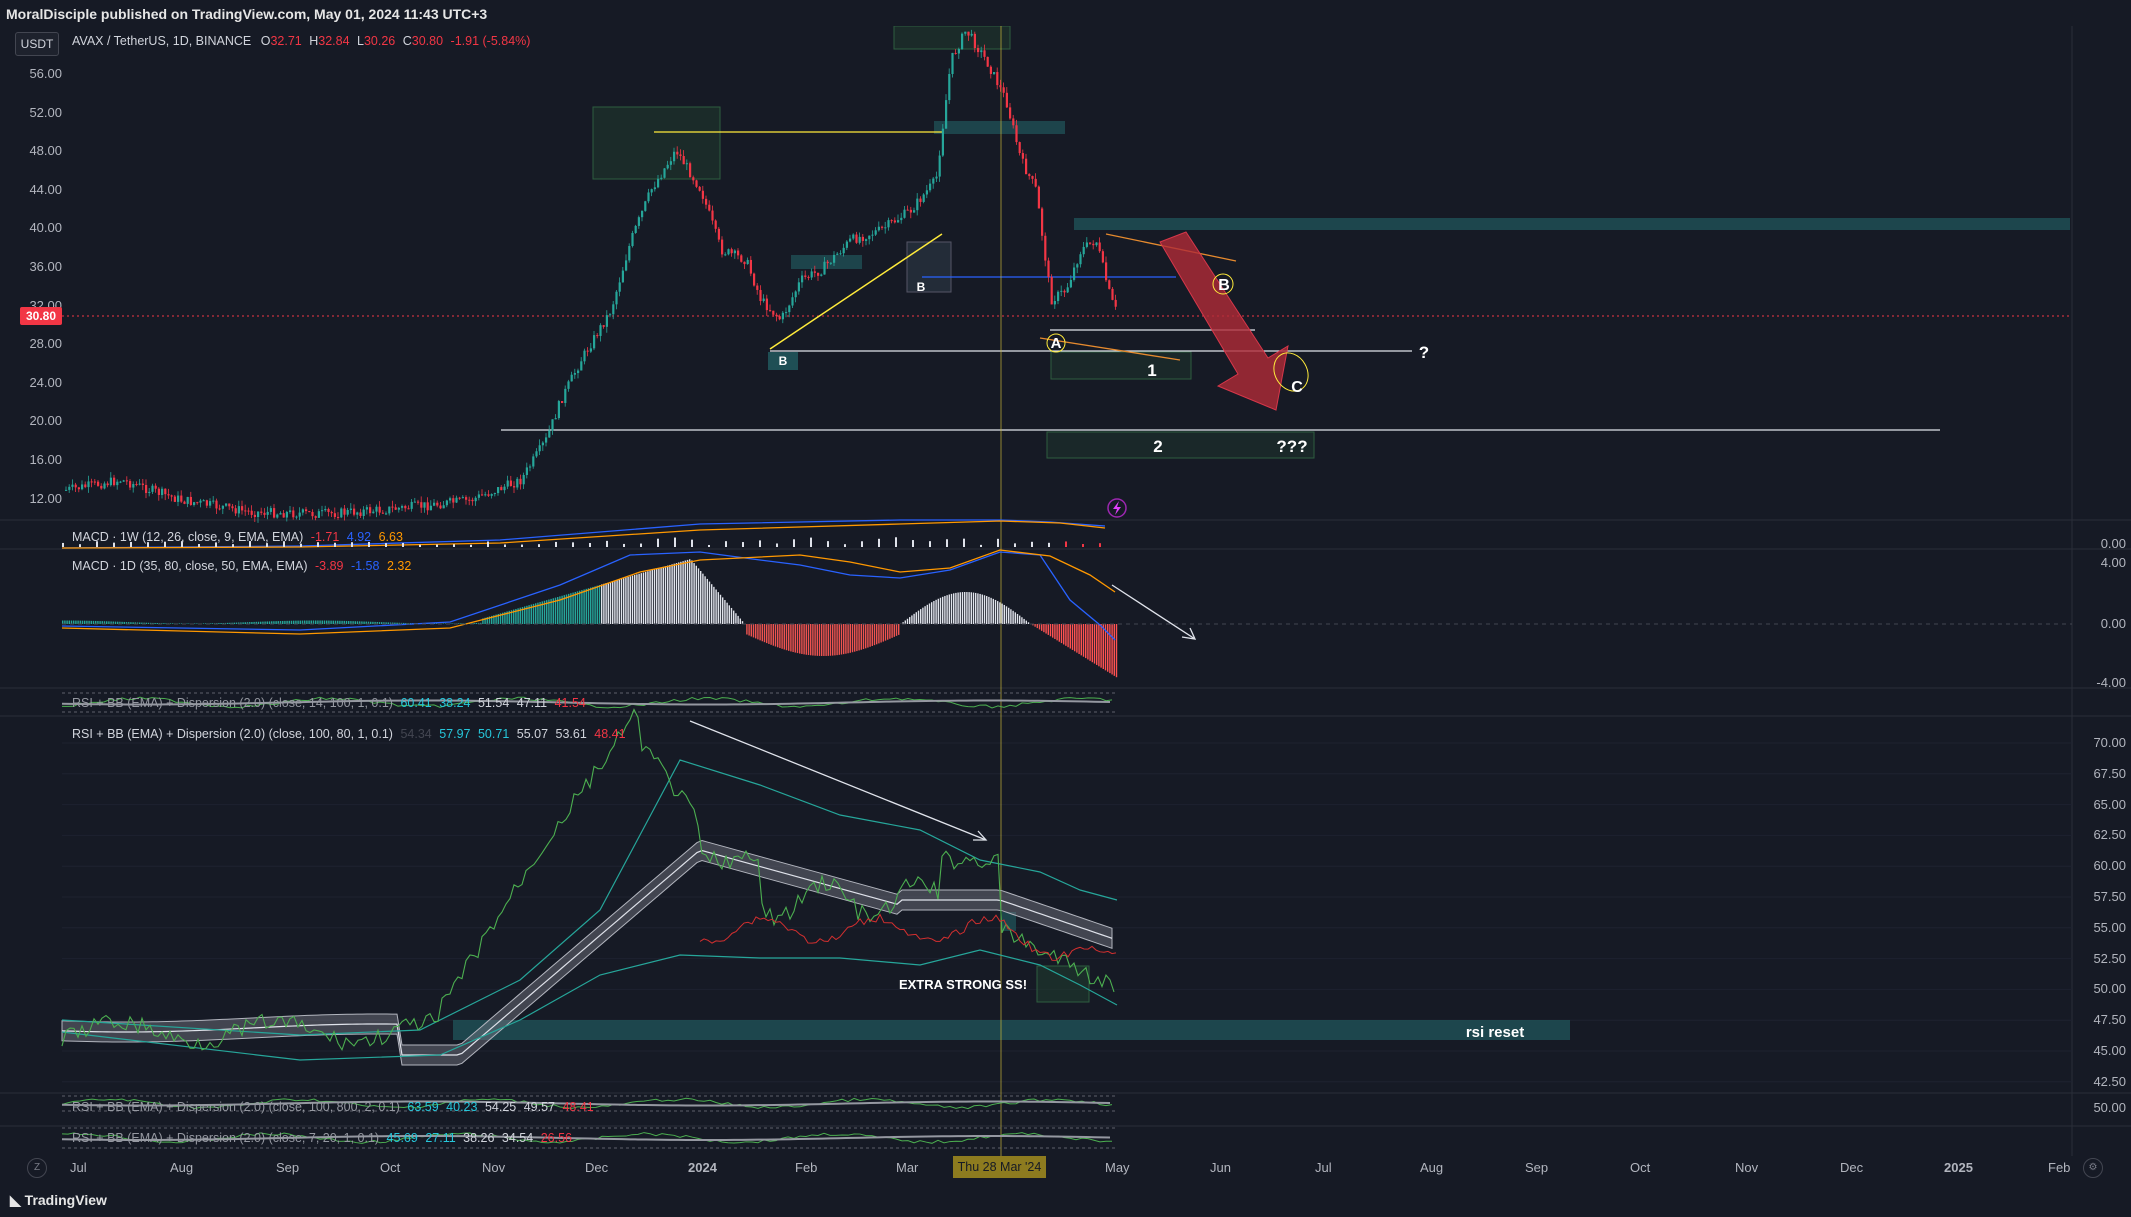 Image resolution: width=2131 pixels, height=1217 pixels. Describe the element at coordinates (2109, 835) in the screenshot. I see `rsi-axis-label: 62.50` at that location.